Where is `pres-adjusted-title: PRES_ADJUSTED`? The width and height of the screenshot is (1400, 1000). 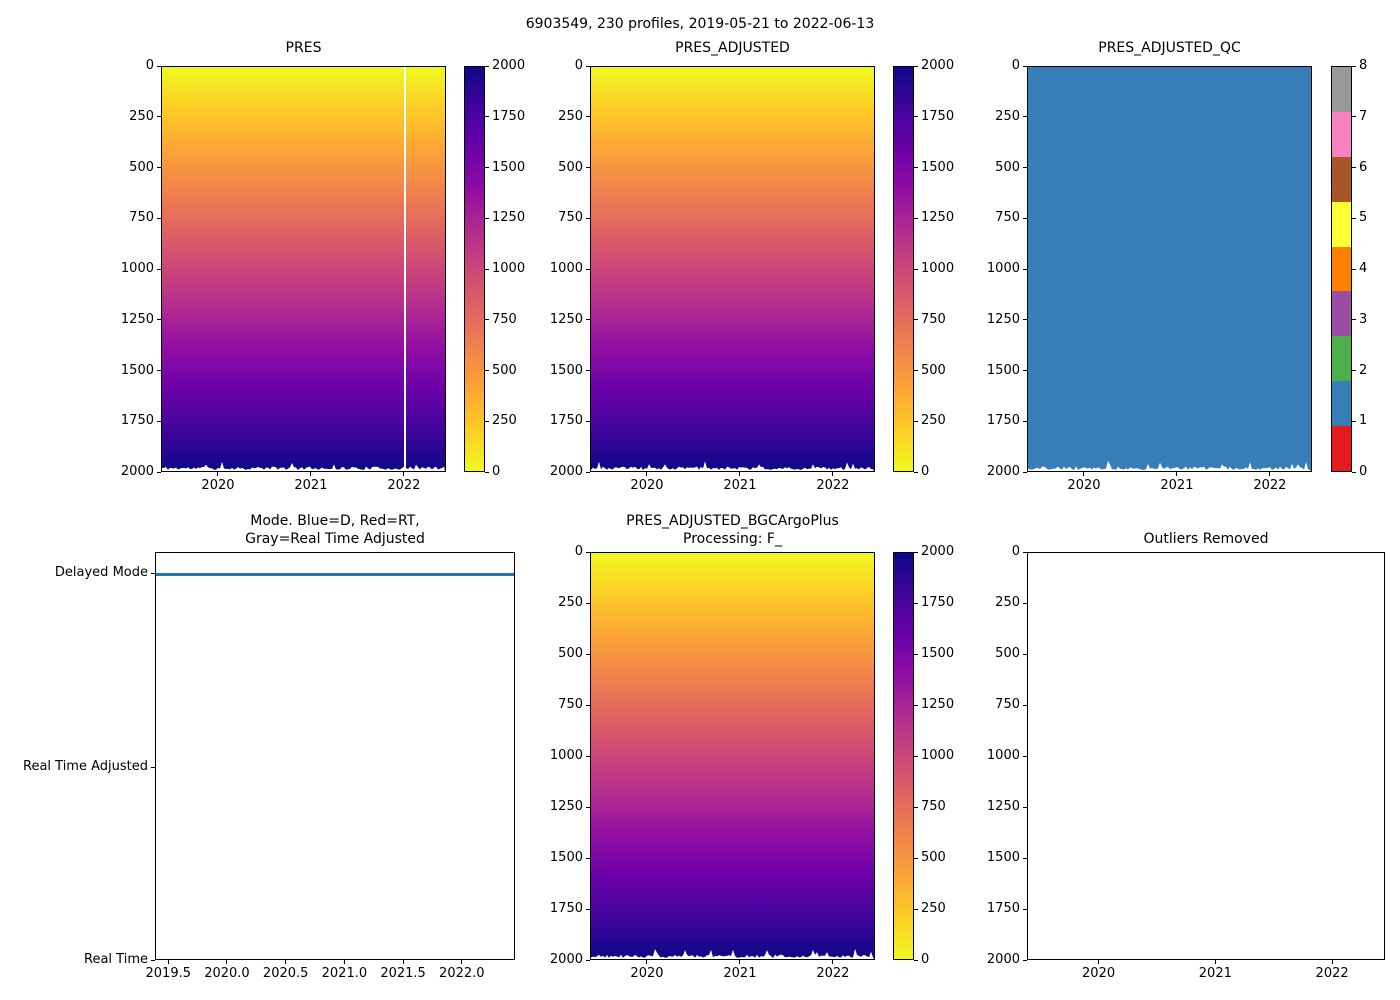 pres-adjusted-title: PRES_ADJUSTED is located at coordinates (732, 48).